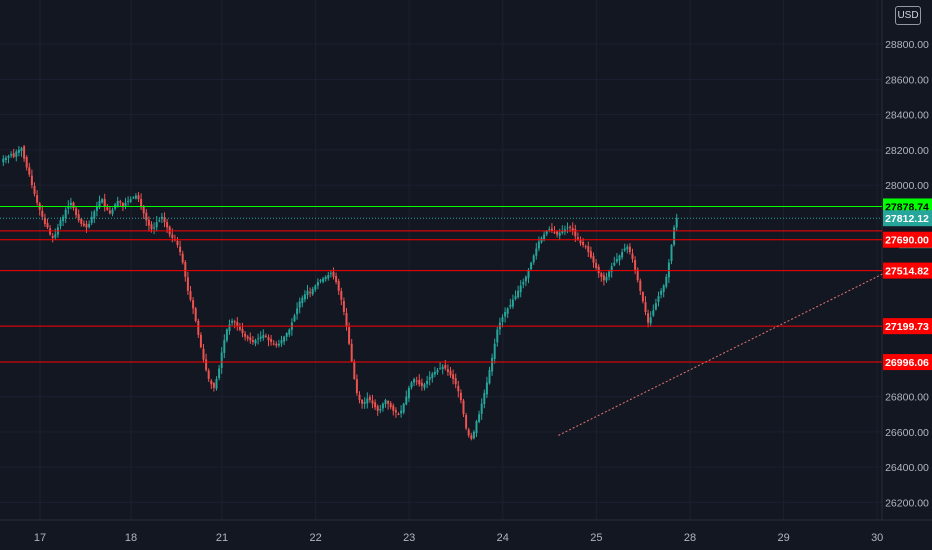 The height and width of the screenshot is (550, 932). I want to click on x-tick-label: 22, so click(315, 538).